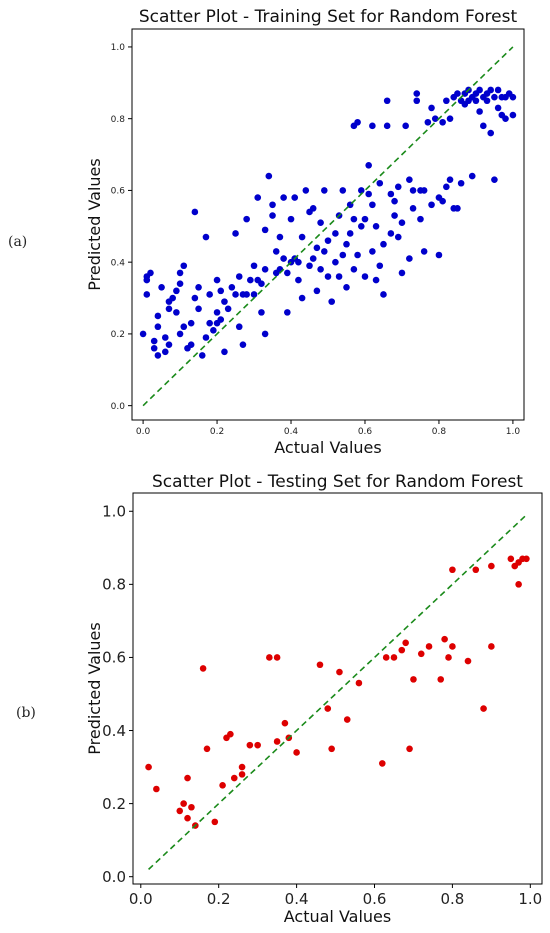 The height and width of the screenshot is (933, 550). Describe the element at coordinates (118, 407) in the screenshot. I see `train-y-tick-label: 0.0` at that location.